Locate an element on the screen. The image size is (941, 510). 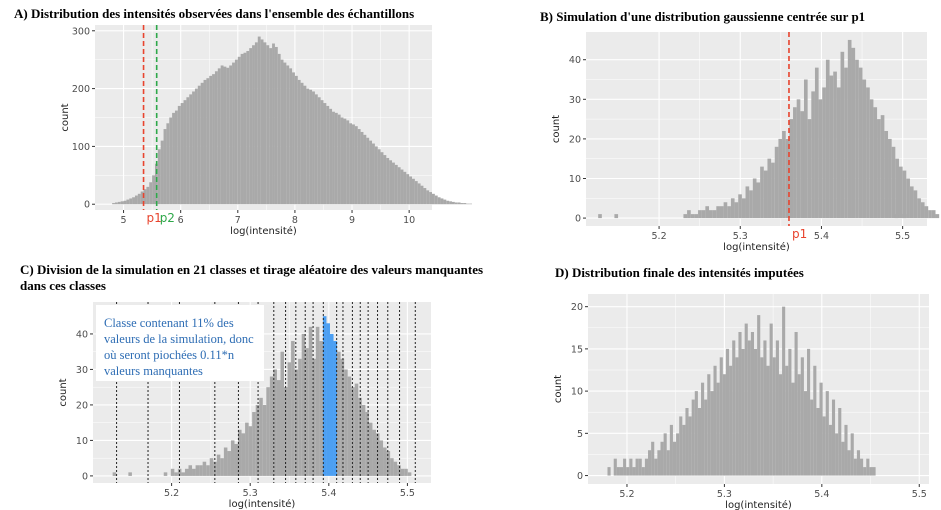
x-tick-label: 5.4 is located at coordinates (328, 493).